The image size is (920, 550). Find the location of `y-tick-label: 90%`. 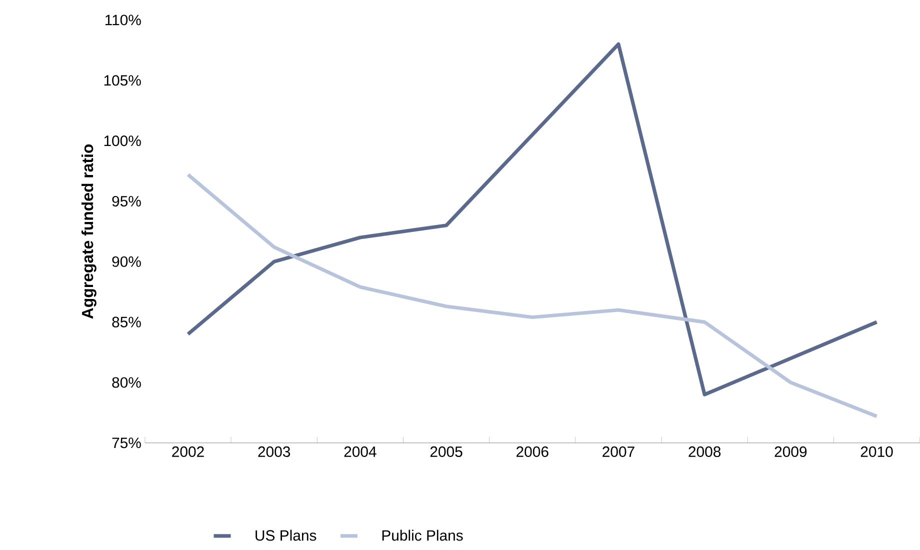

y-tick-label: 90% is located at coordinates (126, 261).